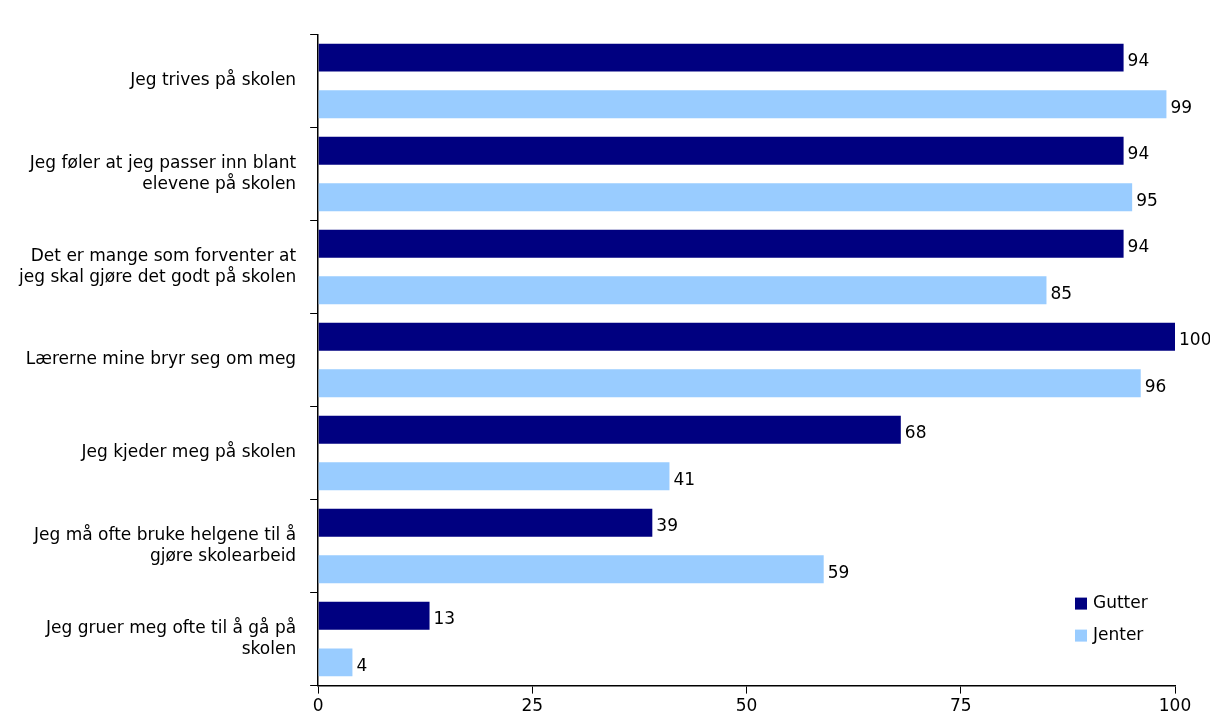 Image resolution: width=1210 pixels, height=720 pixels. What do you see at coordinates (1155, 385) in the screenshot?
I see `data-label: 96` at bounding box center [1155, 385].